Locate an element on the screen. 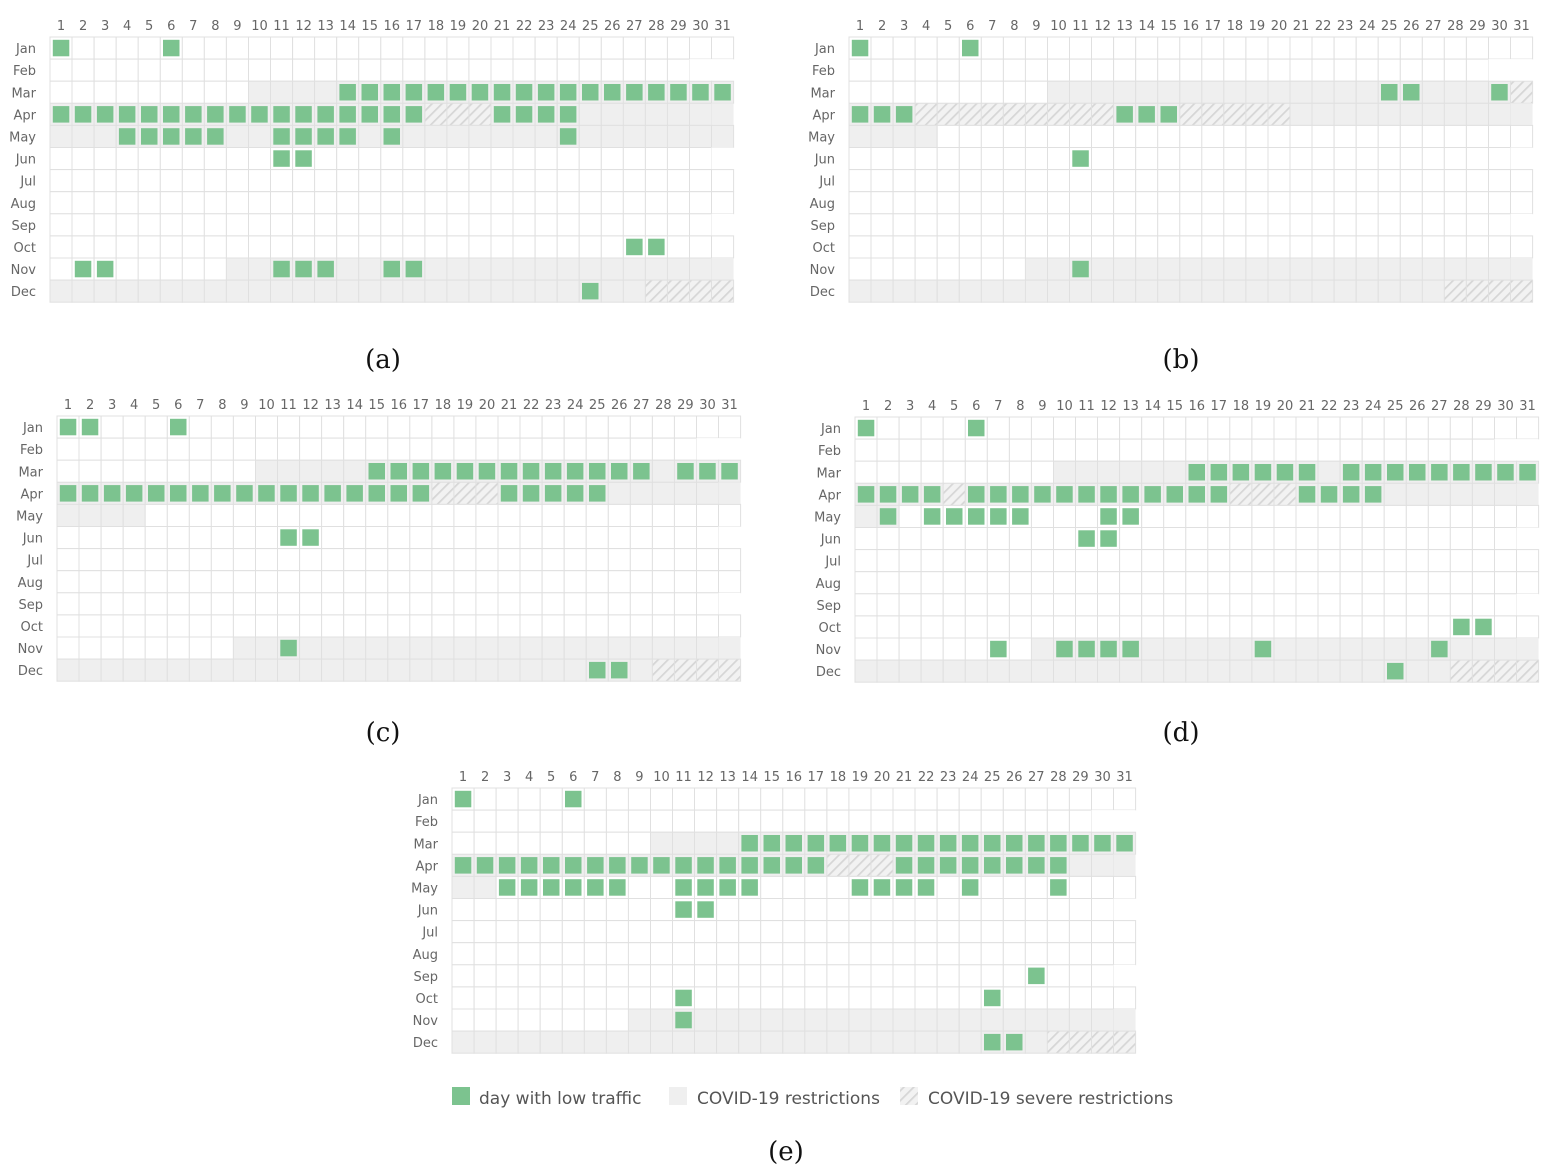 The height and width of the screenshot is (1176, 1558). month-tick-label: Oct is located at coordinates (32, 627).